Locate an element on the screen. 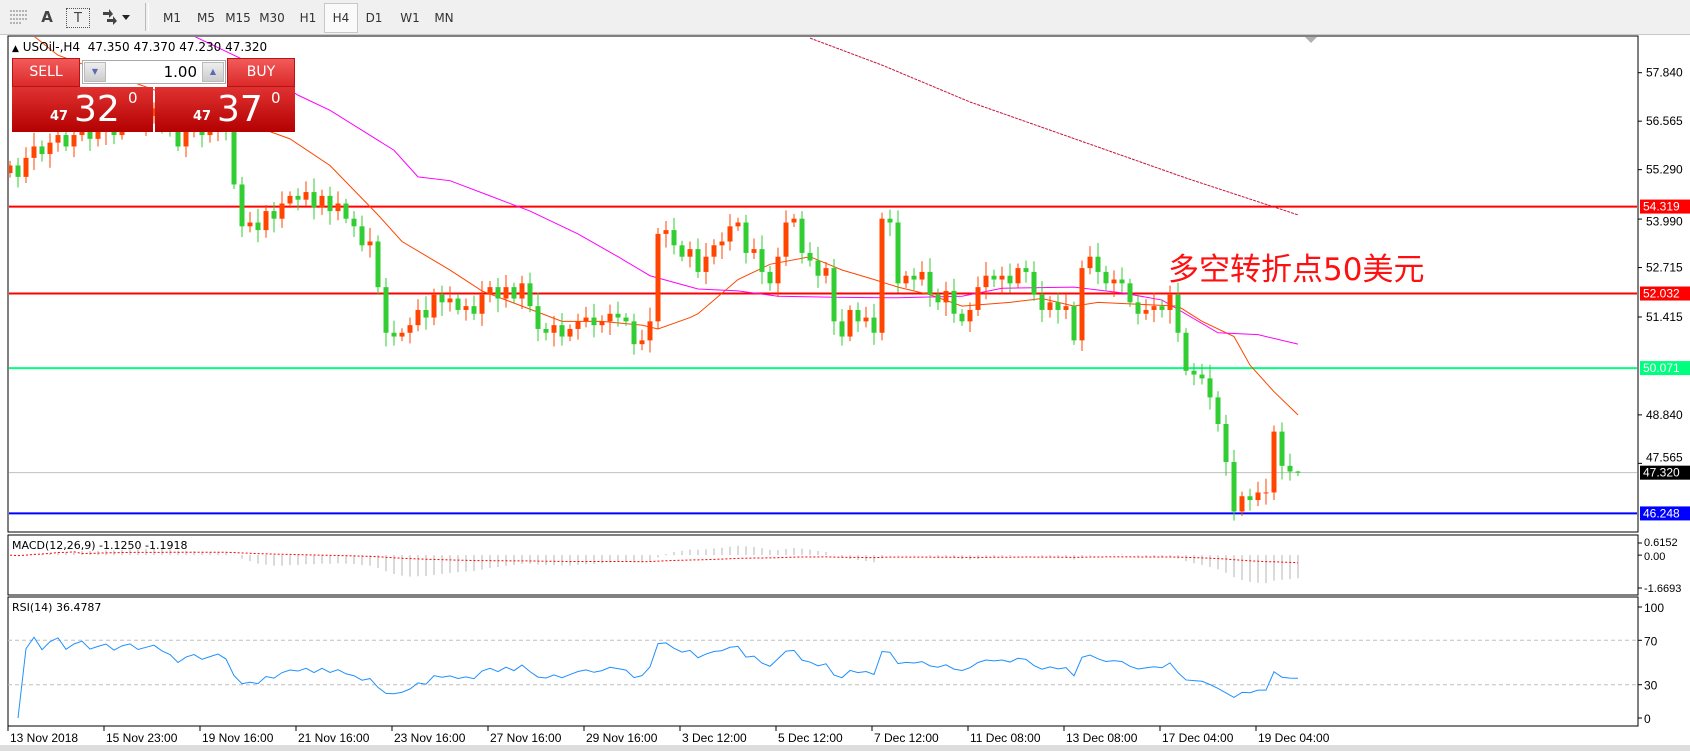  grid-lines-icon is located at coordinates (19, 17).